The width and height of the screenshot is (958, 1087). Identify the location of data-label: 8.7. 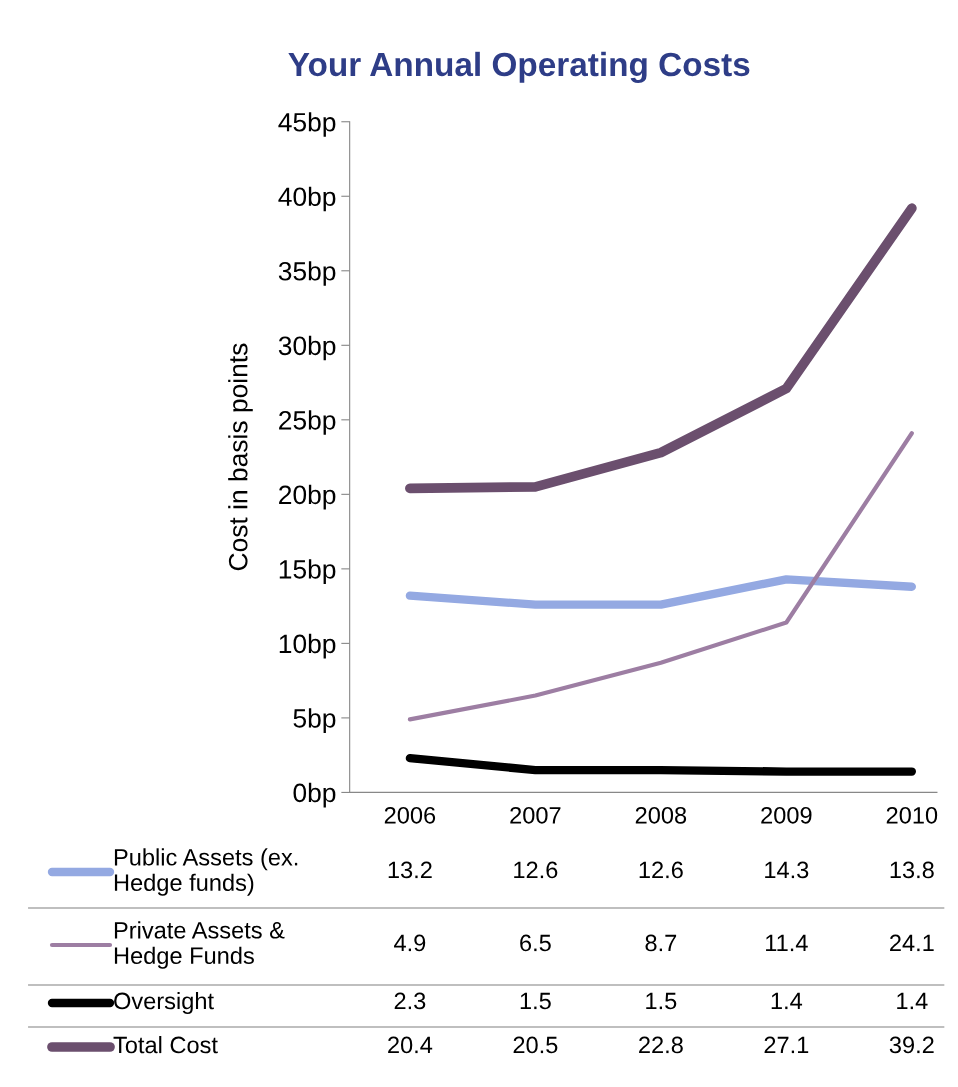
(661, 943).